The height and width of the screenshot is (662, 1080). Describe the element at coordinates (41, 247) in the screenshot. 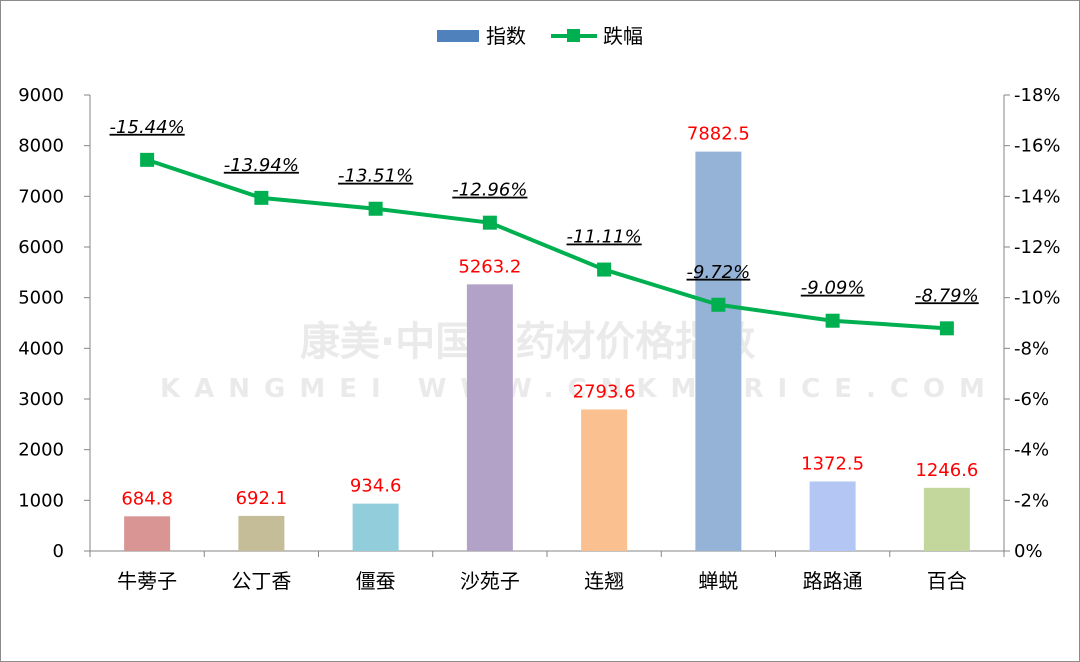

I see `y-tick-label-left: 6000` at that location.